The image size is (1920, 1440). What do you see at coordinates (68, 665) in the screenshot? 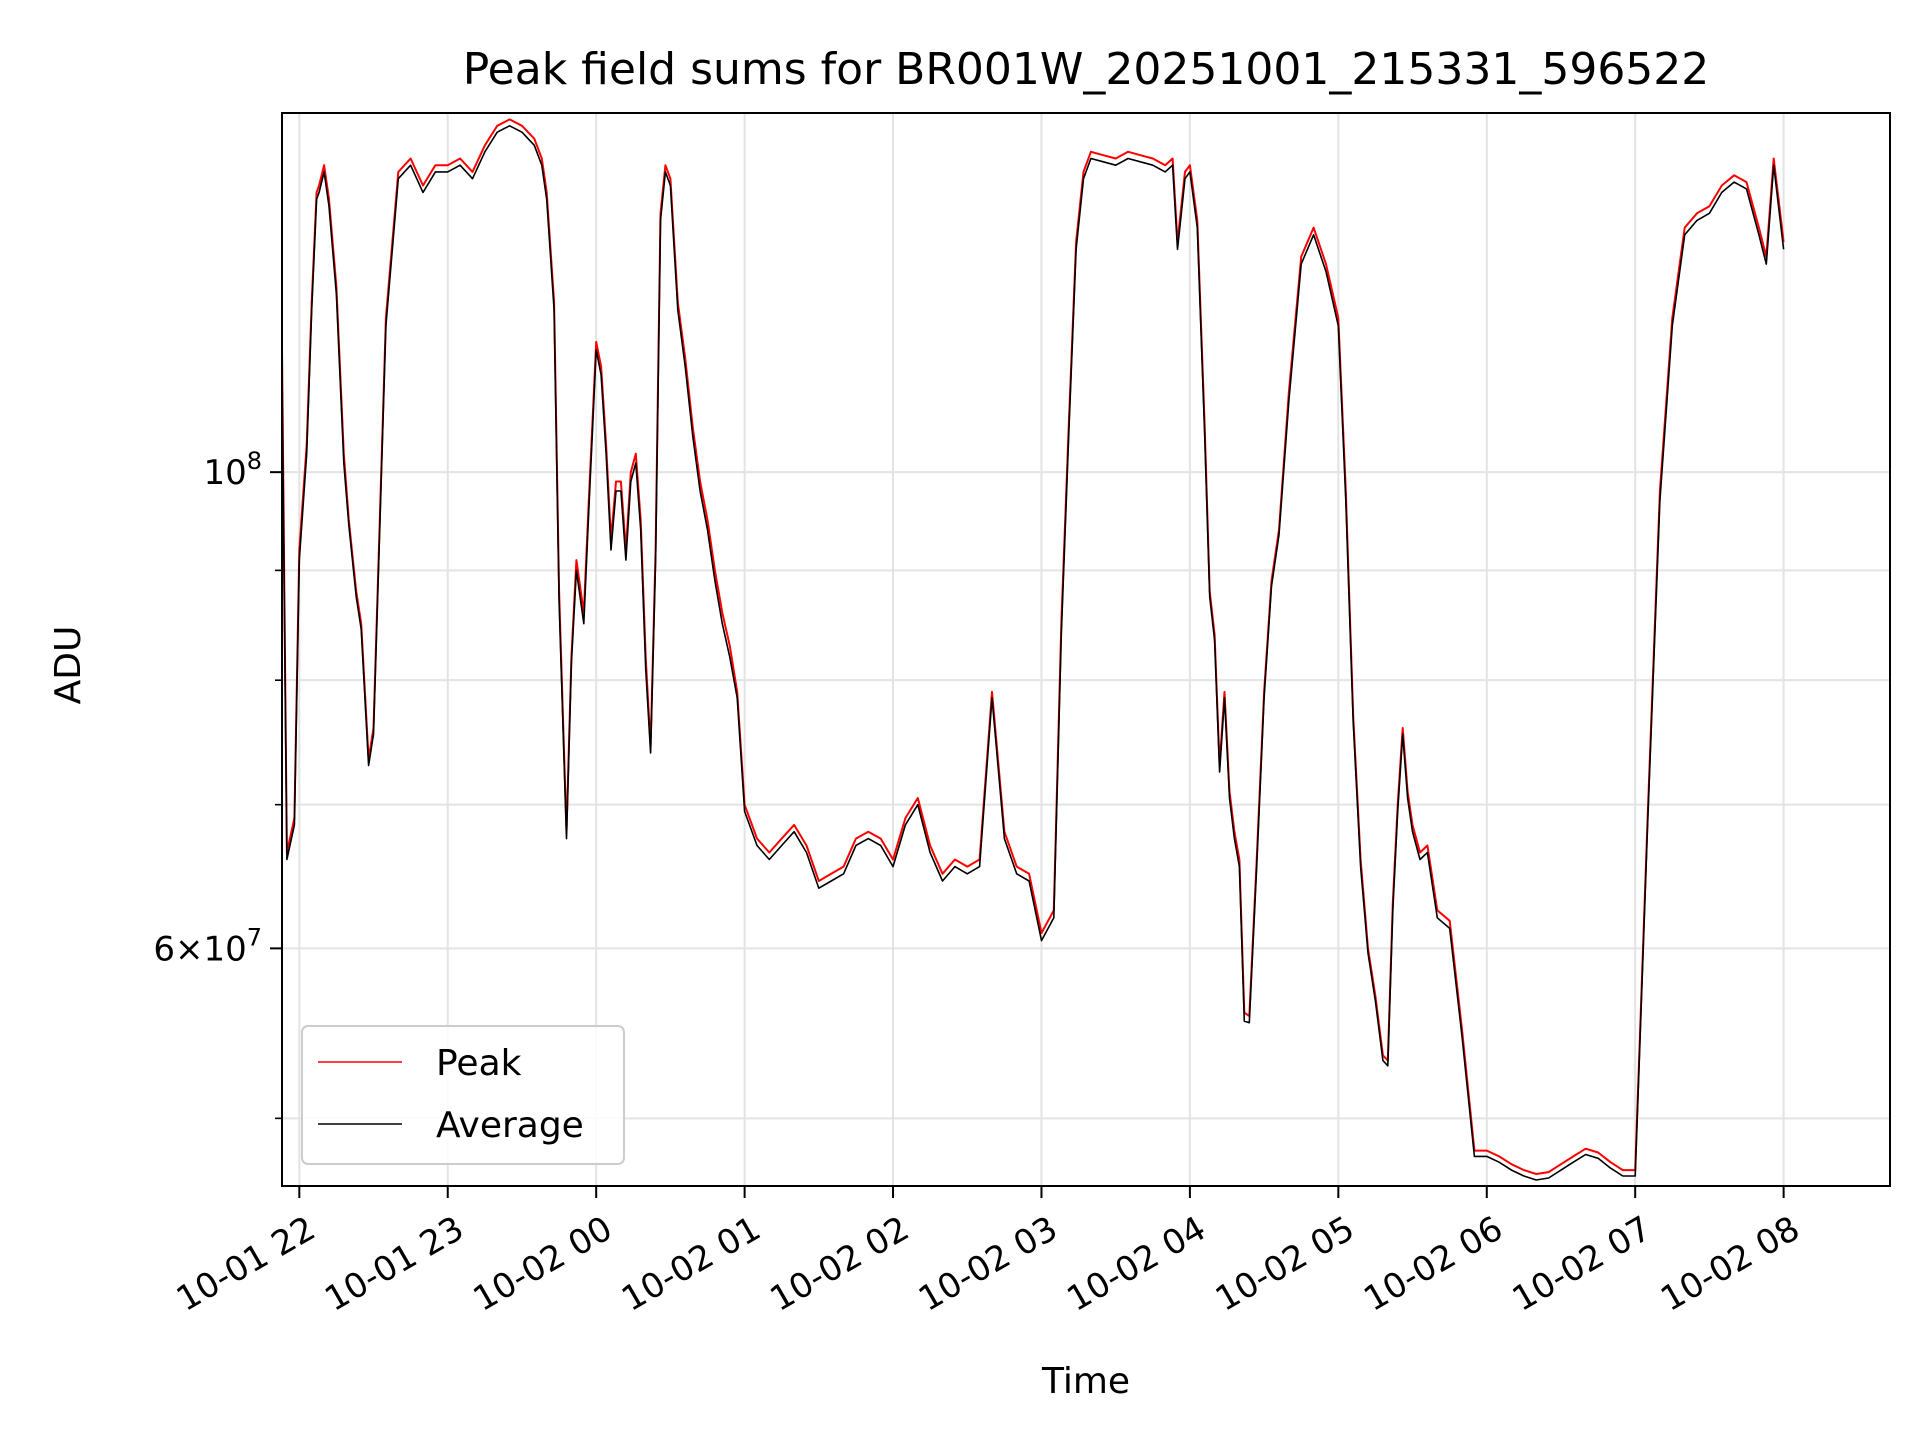
I see `y-axis-label: ADU` at bounding box center [68, 665].